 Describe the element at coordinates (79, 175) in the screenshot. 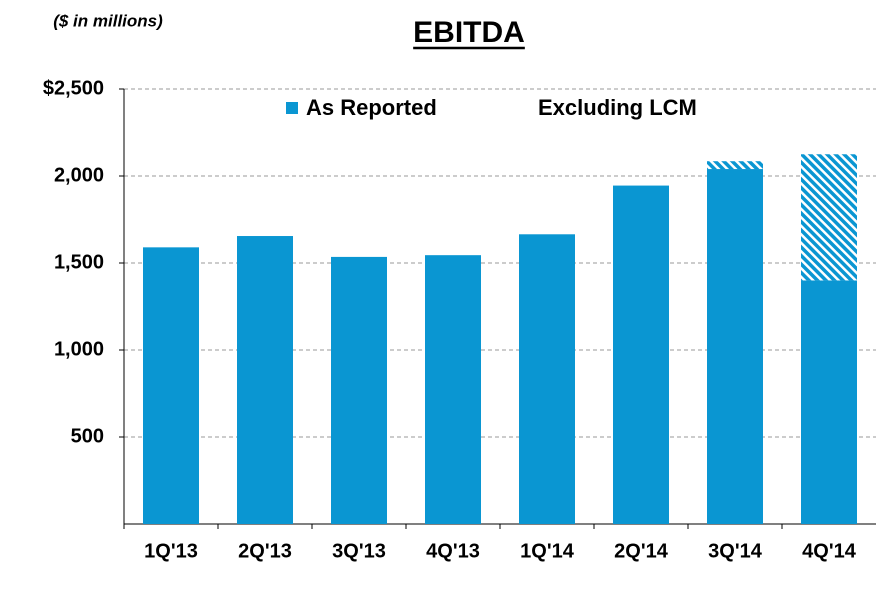

I see `y-tick-label: 2,000` at that location.